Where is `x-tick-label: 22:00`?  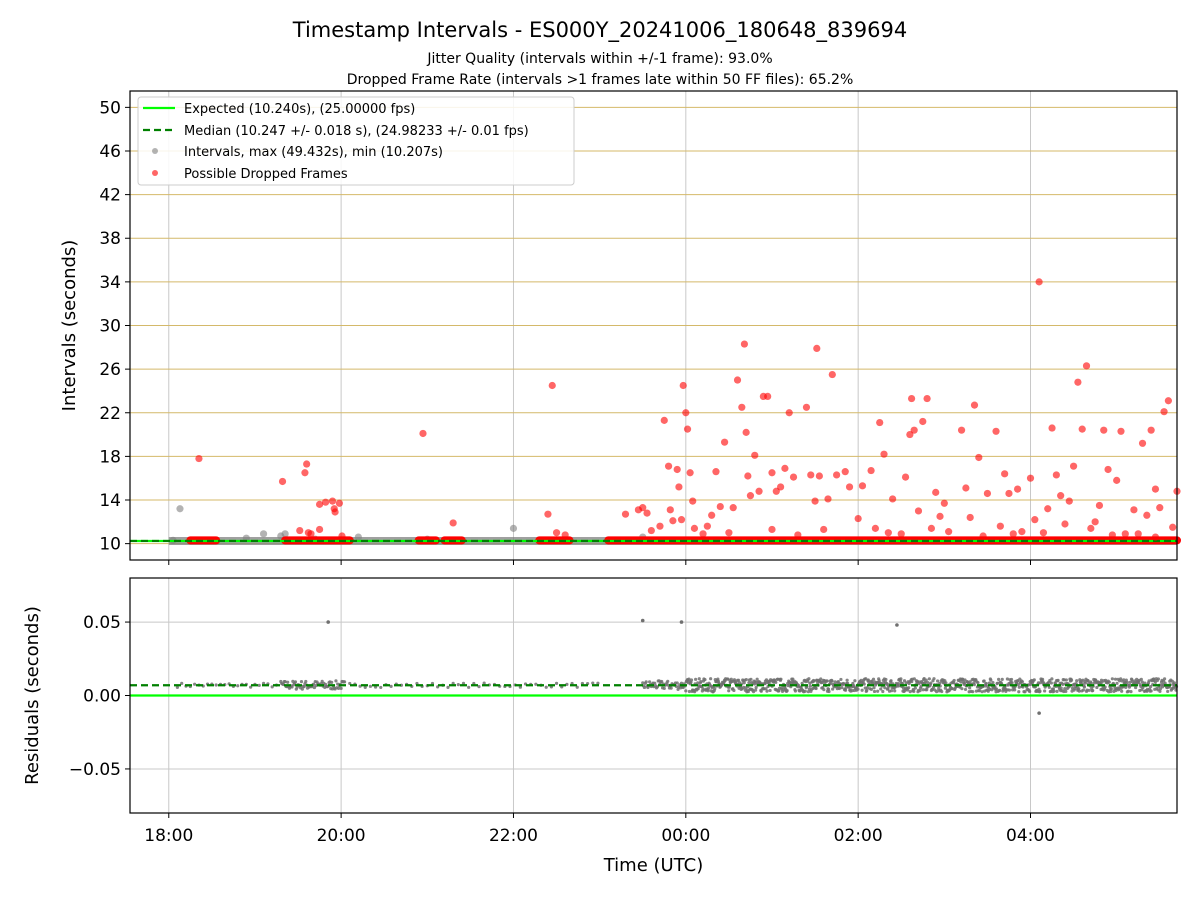 x-tick-label: 22:00 is located at coordinates (513, 836).